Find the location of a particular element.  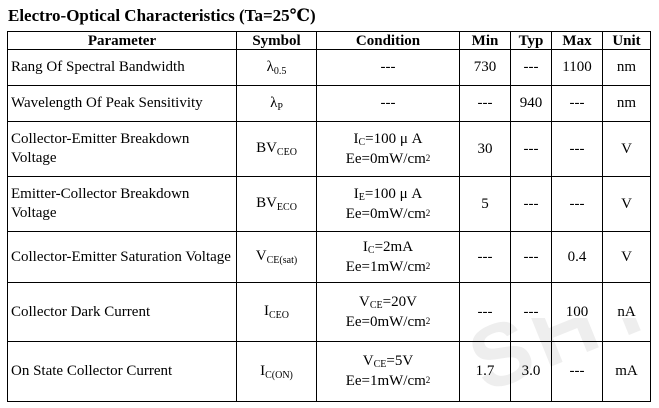

param-cell: Emitter-Collector Breakdown Voltage is located at coordinates (122, 204).